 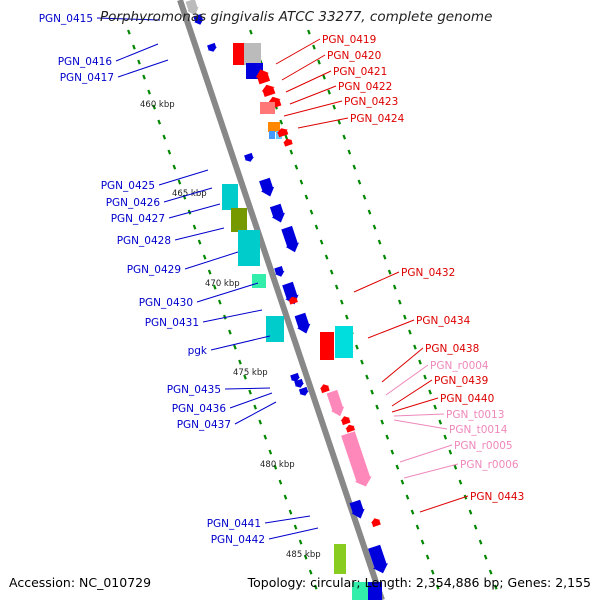 What do you see at coordinates (356, 459) in the screenshot?
I see `gene-PGN_r0005-glyph` at bounding box center [356, 459].